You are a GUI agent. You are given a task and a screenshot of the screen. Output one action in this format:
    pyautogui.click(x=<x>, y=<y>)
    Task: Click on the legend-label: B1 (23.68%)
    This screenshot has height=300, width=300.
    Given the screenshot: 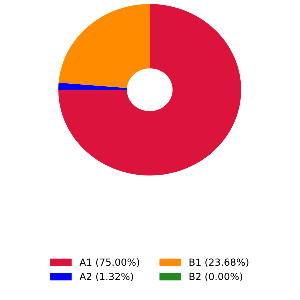 What is the action you would take?
    pyautogui.click(x=219, y=263)
    